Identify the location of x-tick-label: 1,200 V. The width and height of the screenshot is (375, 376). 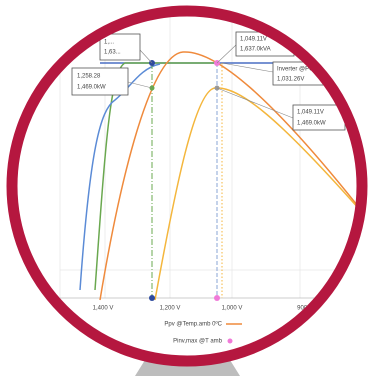
(170, 309).